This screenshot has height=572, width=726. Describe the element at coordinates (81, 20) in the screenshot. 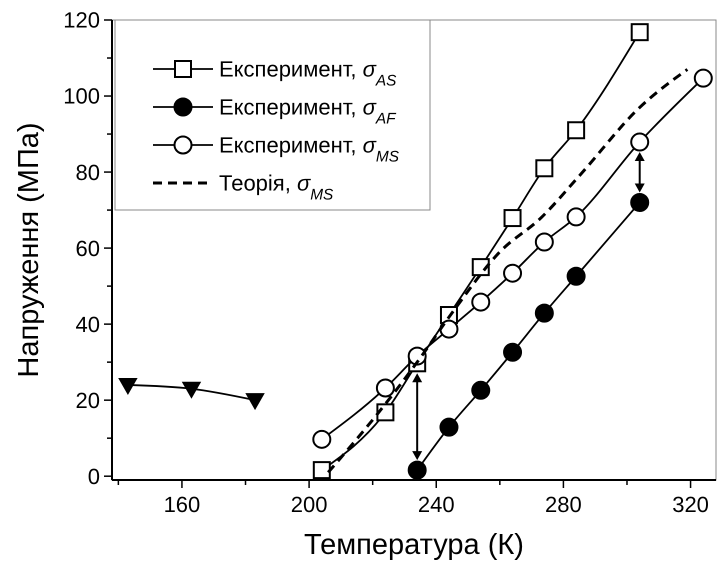

I see `y-tick-label: 120` at that location.